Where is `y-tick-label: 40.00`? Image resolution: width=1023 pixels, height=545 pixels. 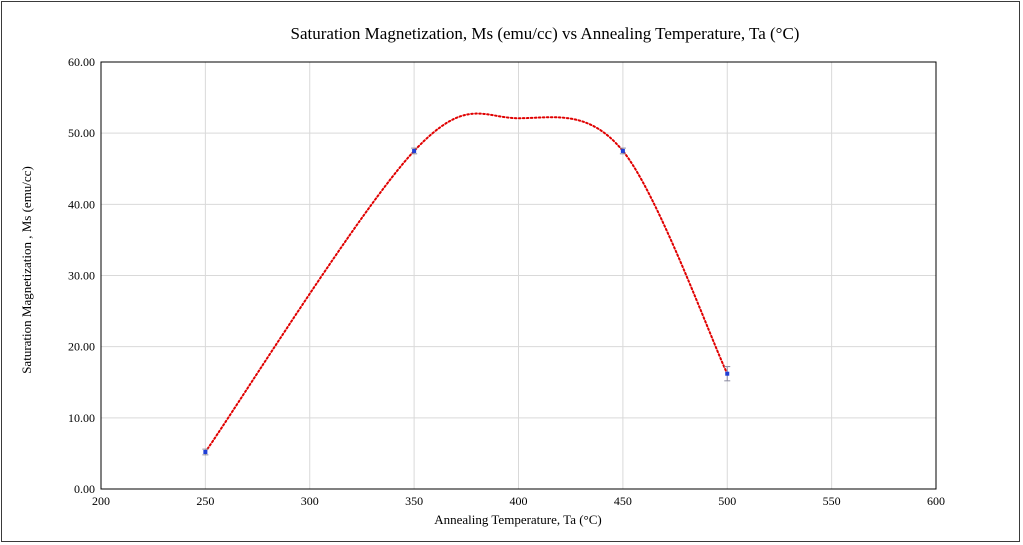
y-tick-label: 40.00 is located at coordinates (81, 204).